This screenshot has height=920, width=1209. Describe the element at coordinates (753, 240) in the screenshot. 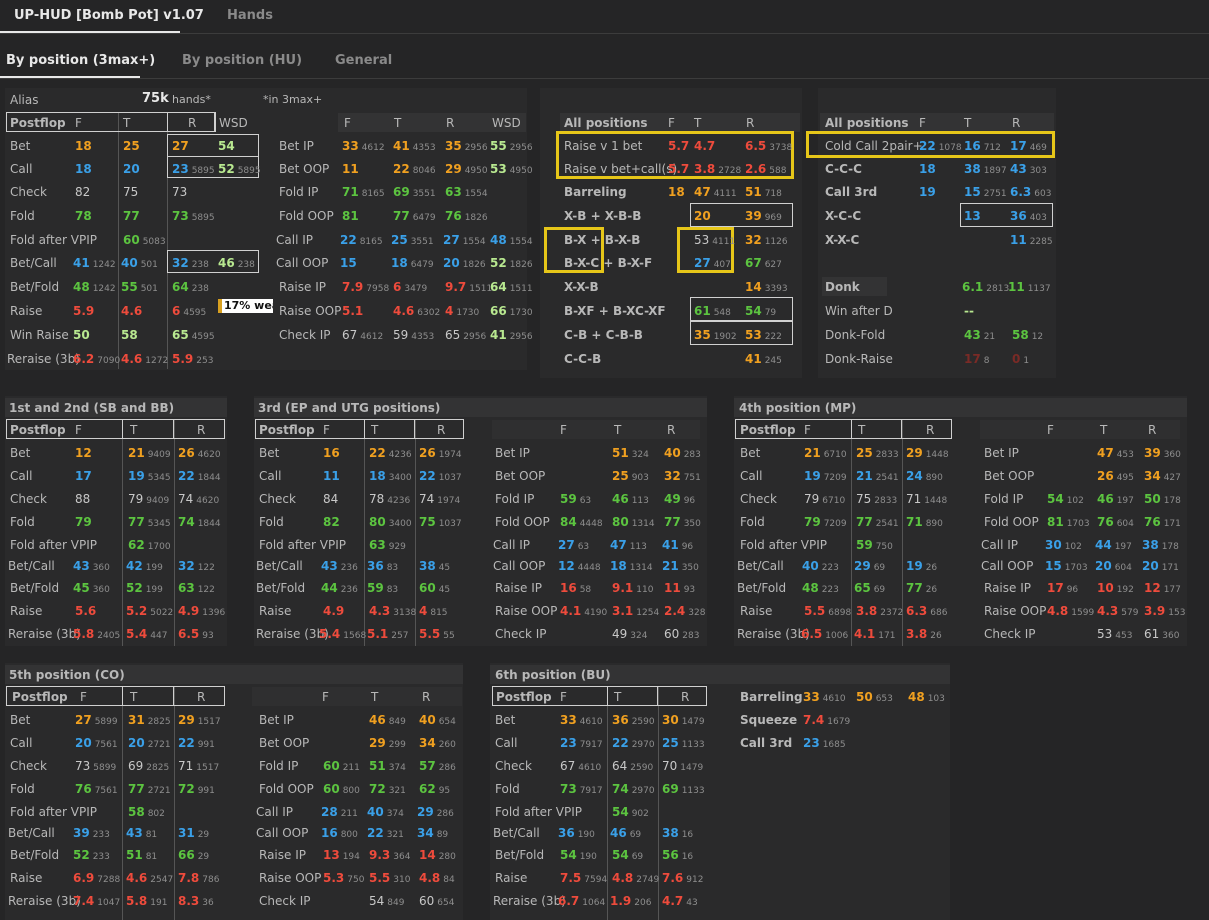

I see `stat-value-text: 32` at that location.